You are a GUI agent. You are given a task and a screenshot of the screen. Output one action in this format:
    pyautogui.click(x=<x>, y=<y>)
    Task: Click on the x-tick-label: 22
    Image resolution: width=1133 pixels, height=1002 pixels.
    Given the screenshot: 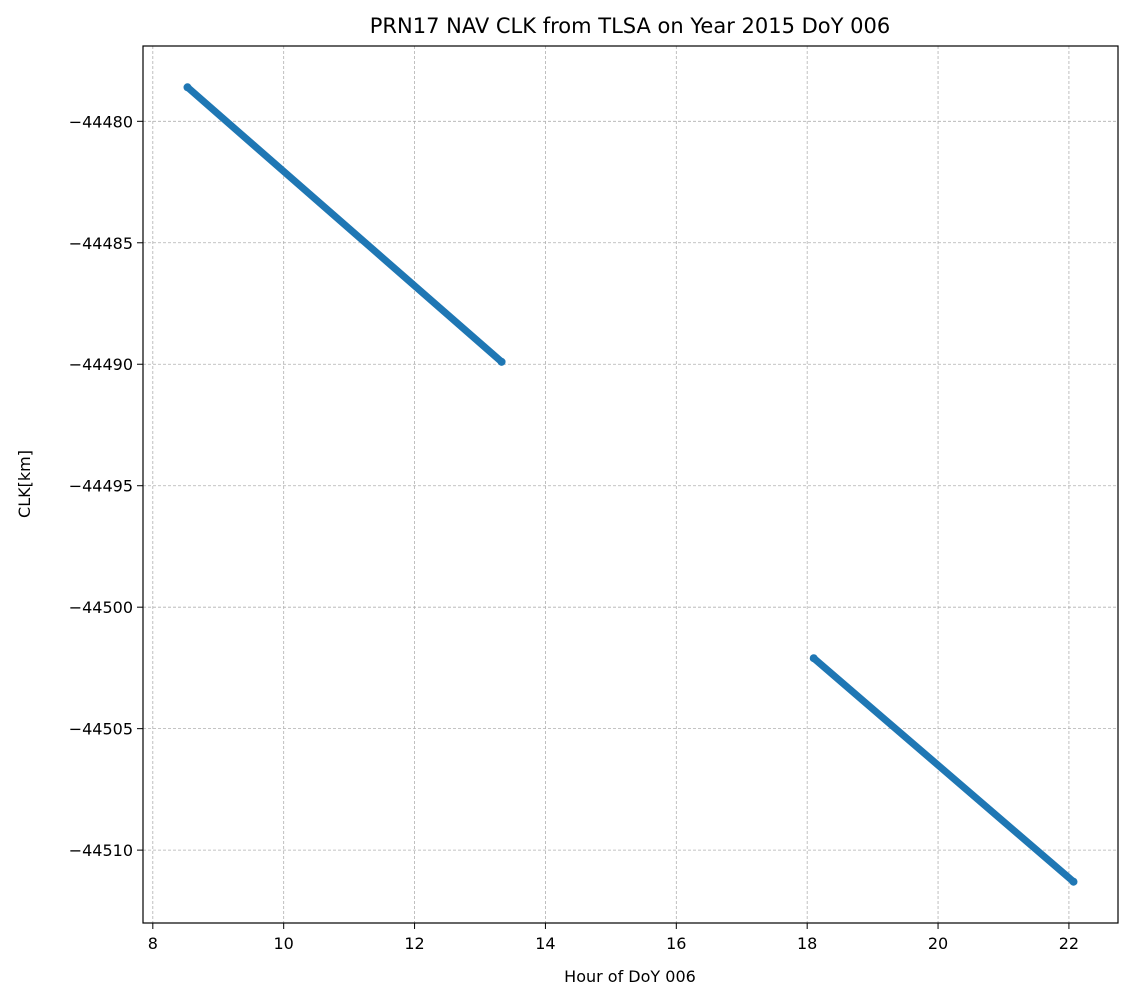 What is the action you would take?
    pyautogui.click(x=1069, y=943)
    